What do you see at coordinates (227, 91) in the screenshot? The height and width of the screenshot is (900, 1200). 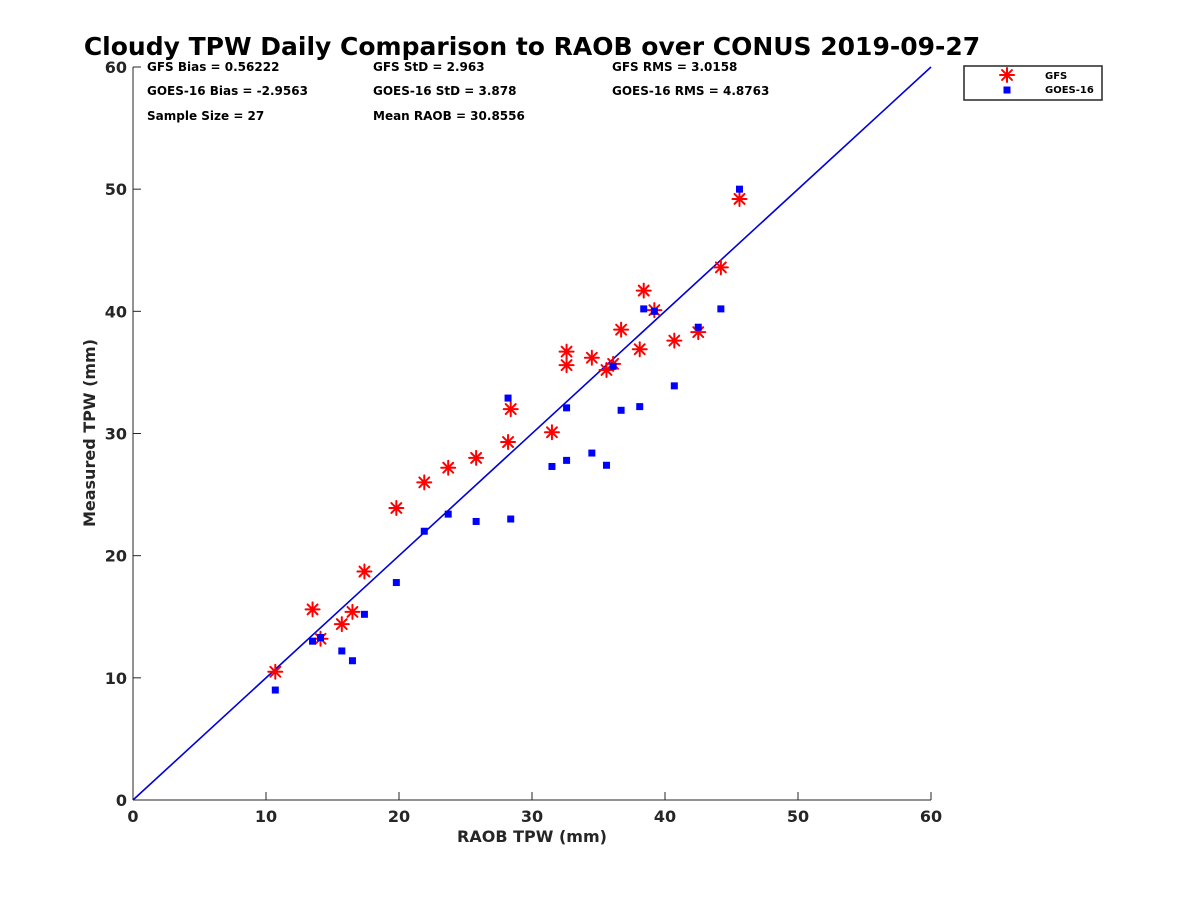 I see `stat-goes-bias: GOES-16 Bias = -2.9563` at bounding box center [227, 91].